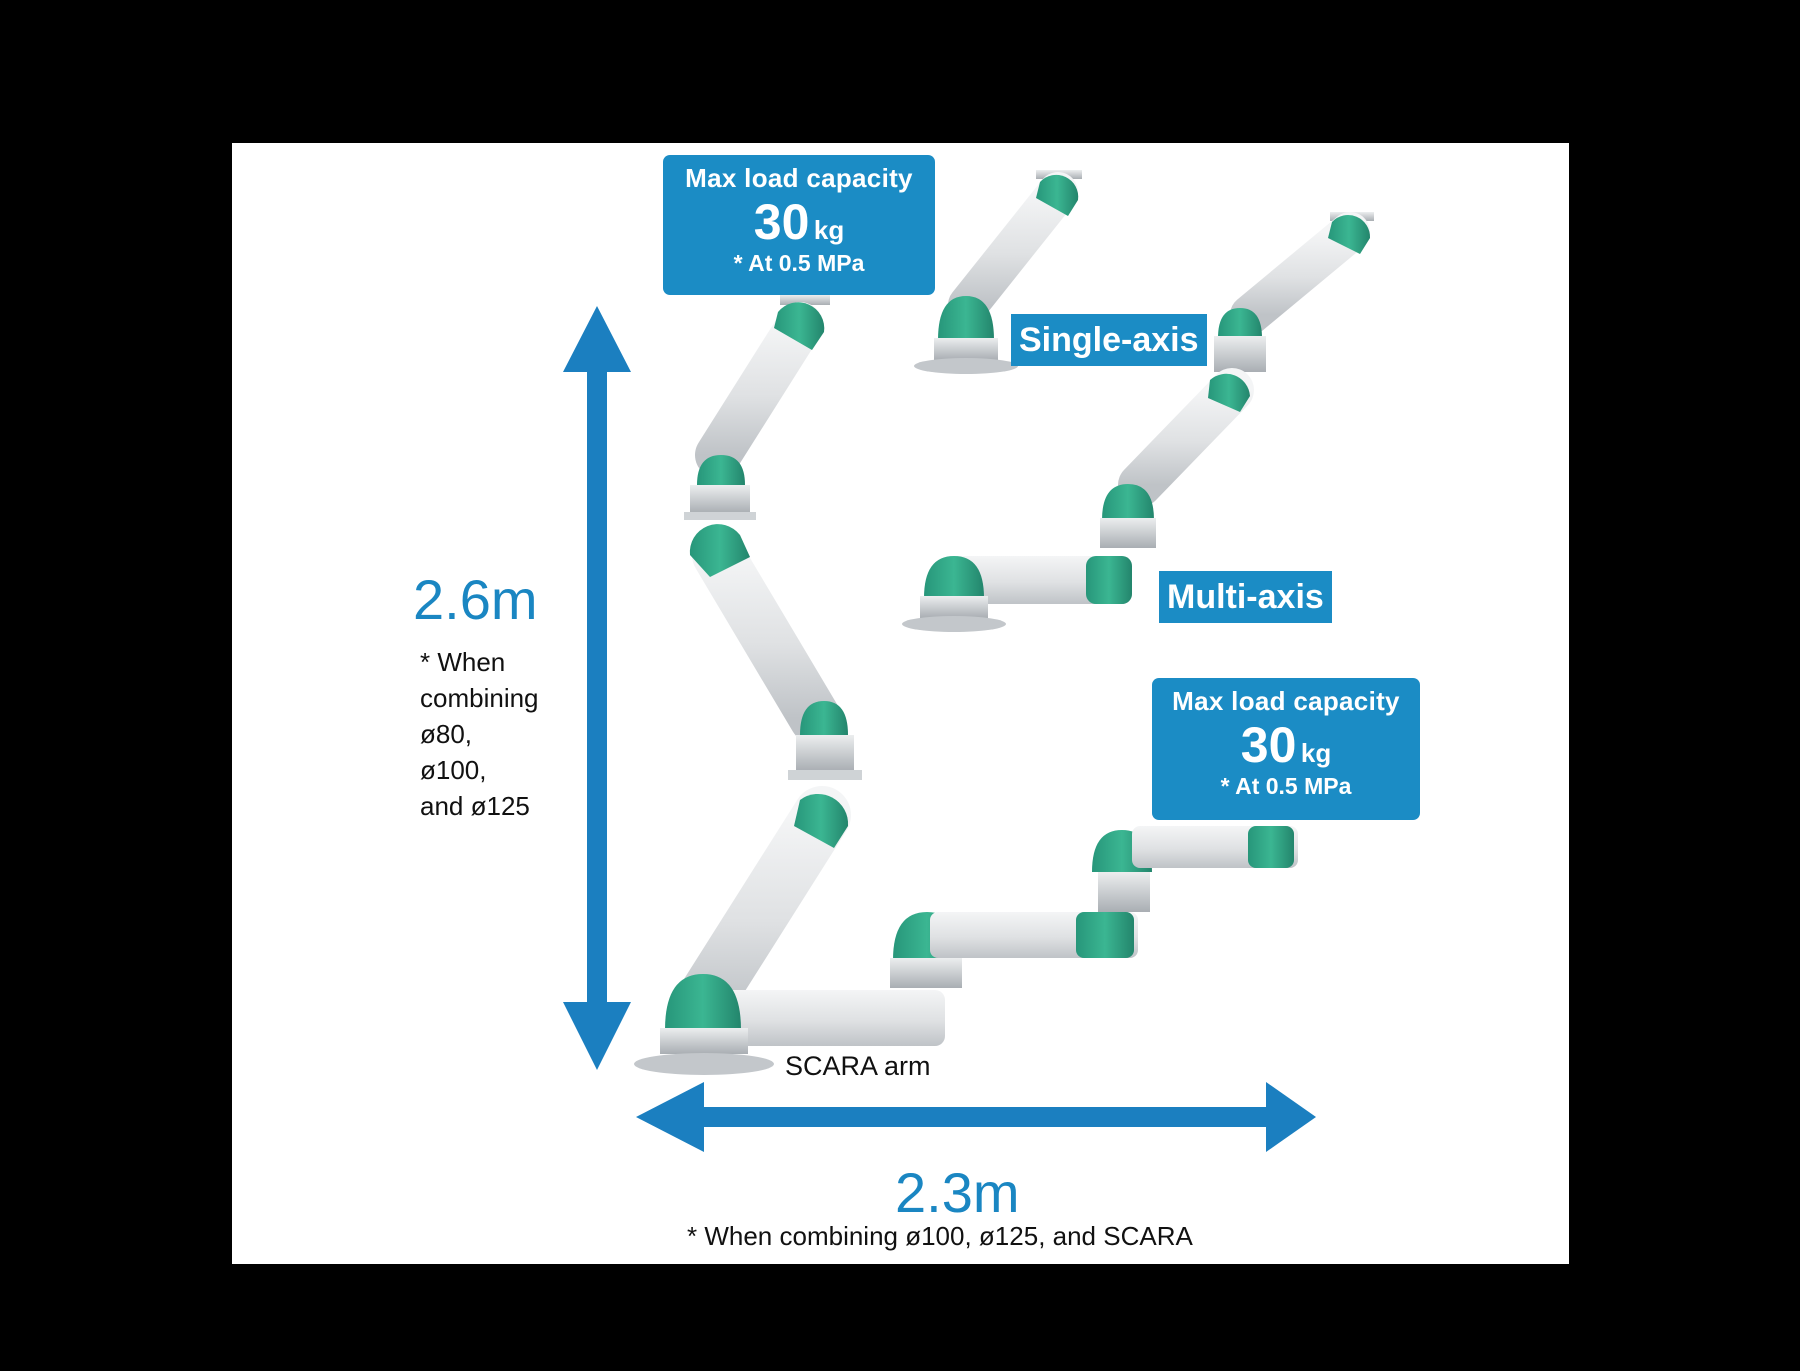 This screenshot has height=1371, width=1800. Describe the element at coordinates (597, 688) in the screenshot. I see `vertical-dimension-arrow` at that location.